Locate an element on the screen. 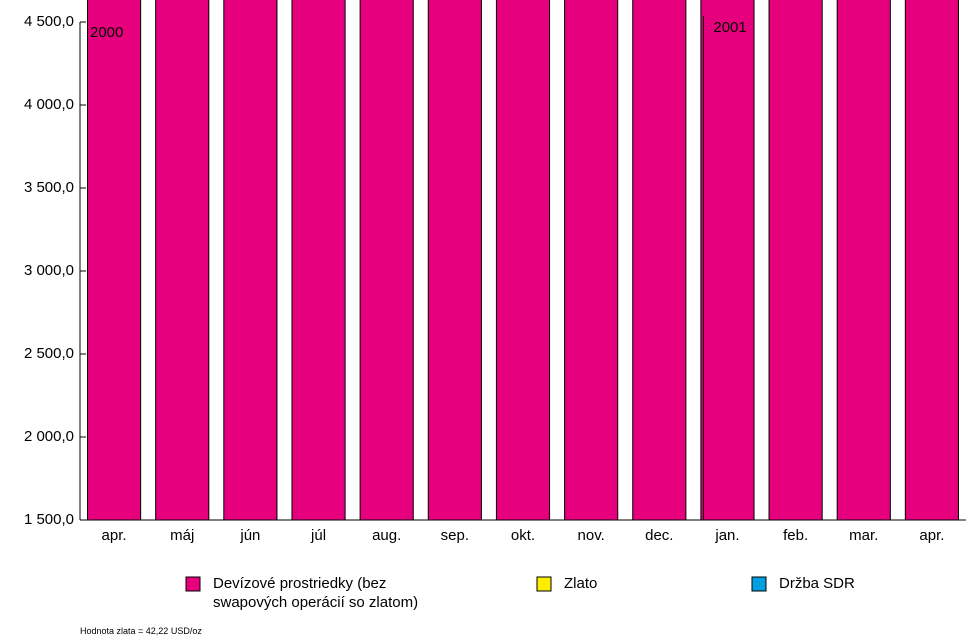 The image size is (973, 644). footnote: Hodnota zlata = 42,22 USD/oz is located at coordinates (141, 631).